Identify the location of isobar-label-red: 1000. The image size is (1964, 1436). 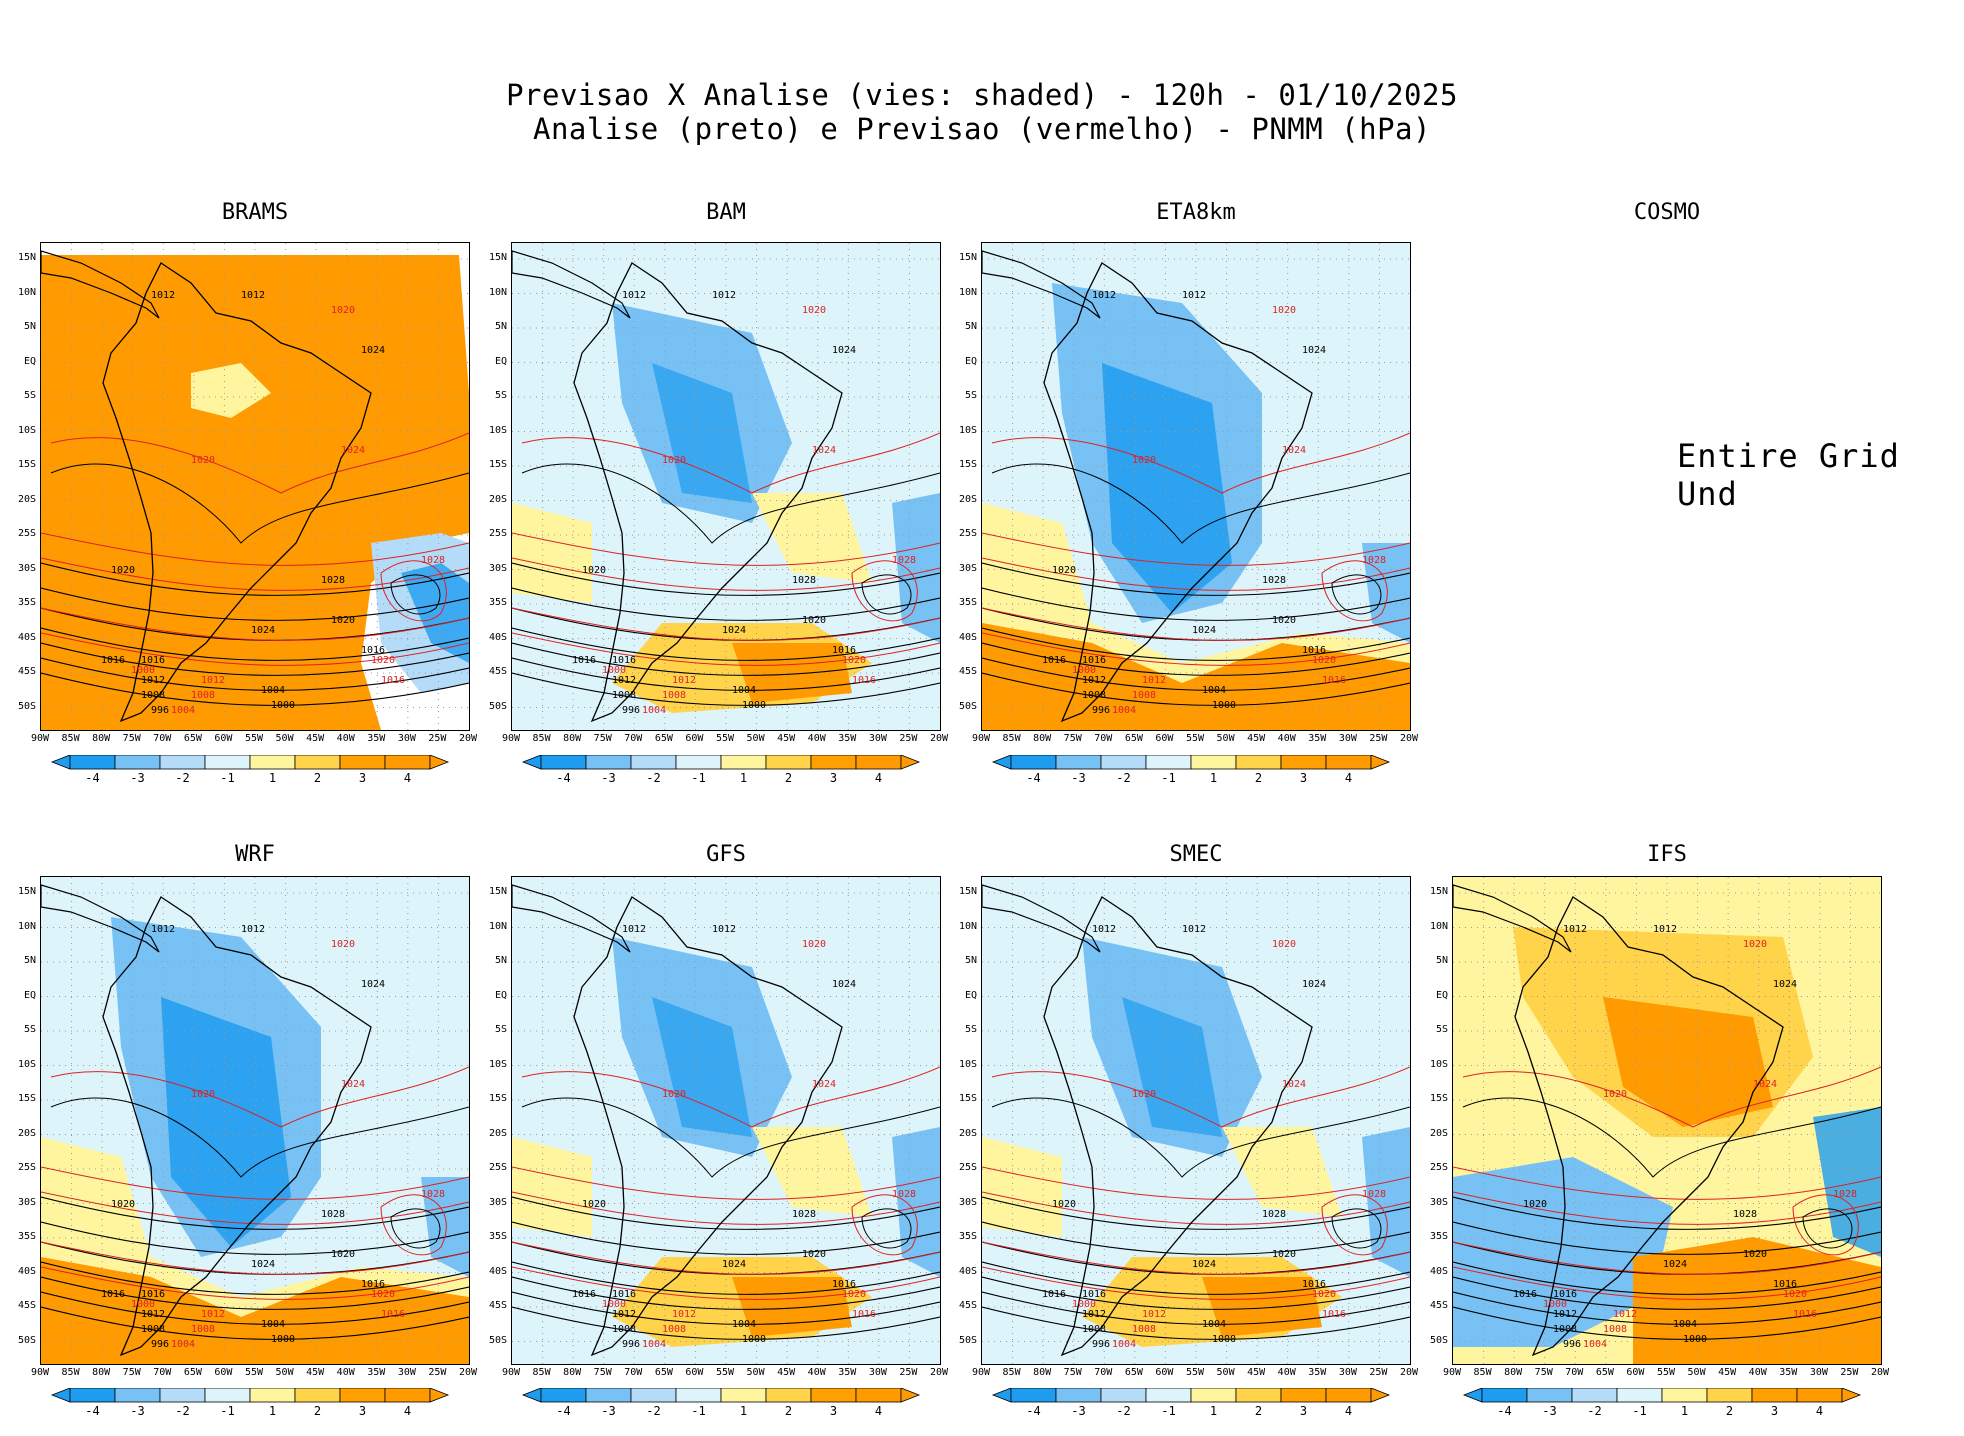
(143, 670).